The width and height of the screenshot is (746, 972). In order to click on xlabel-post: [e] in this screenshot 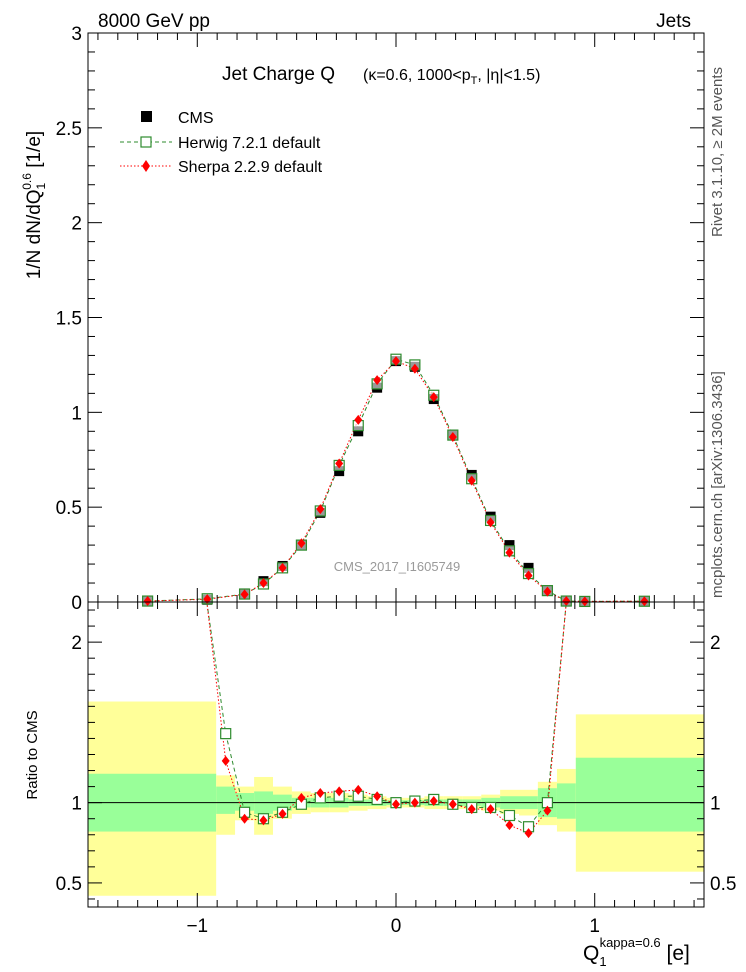, I will do `click(675, 953)`.